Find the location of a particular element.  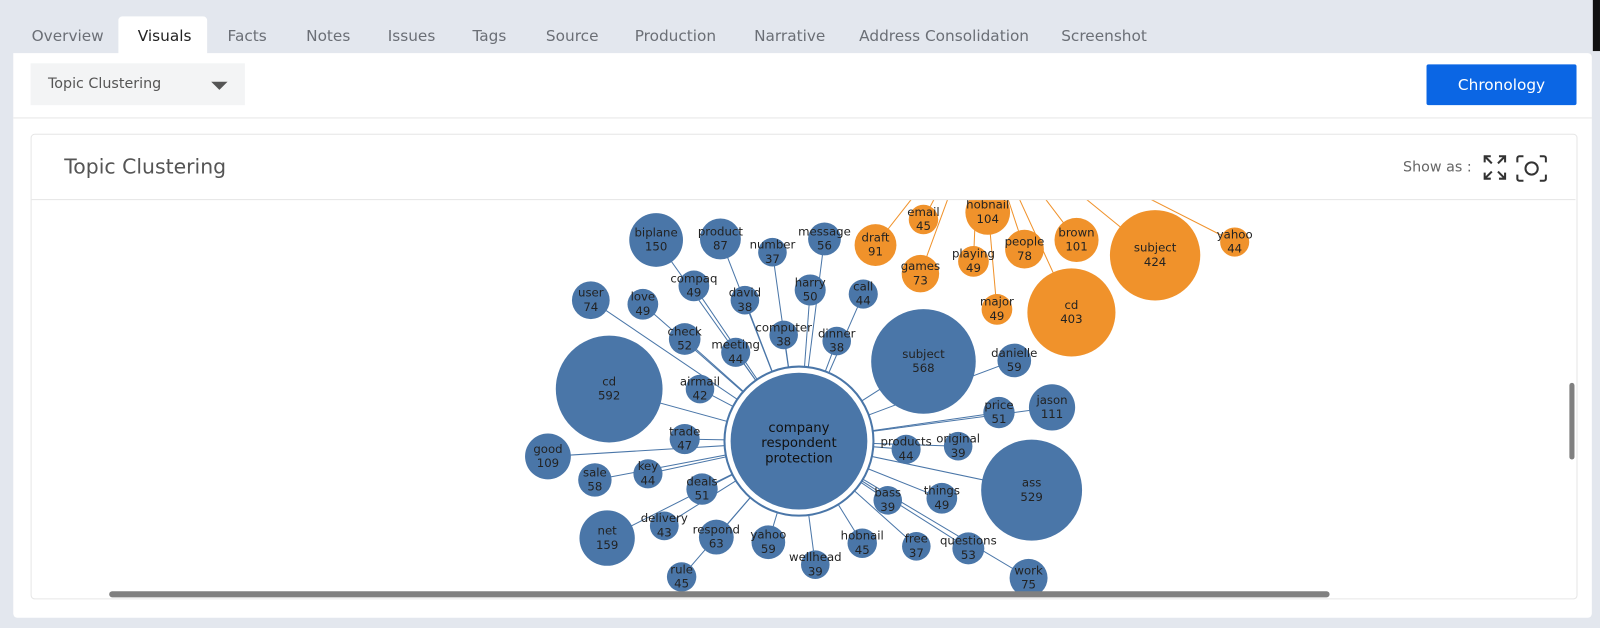

node-label: good is located at coordinates (547, 449).